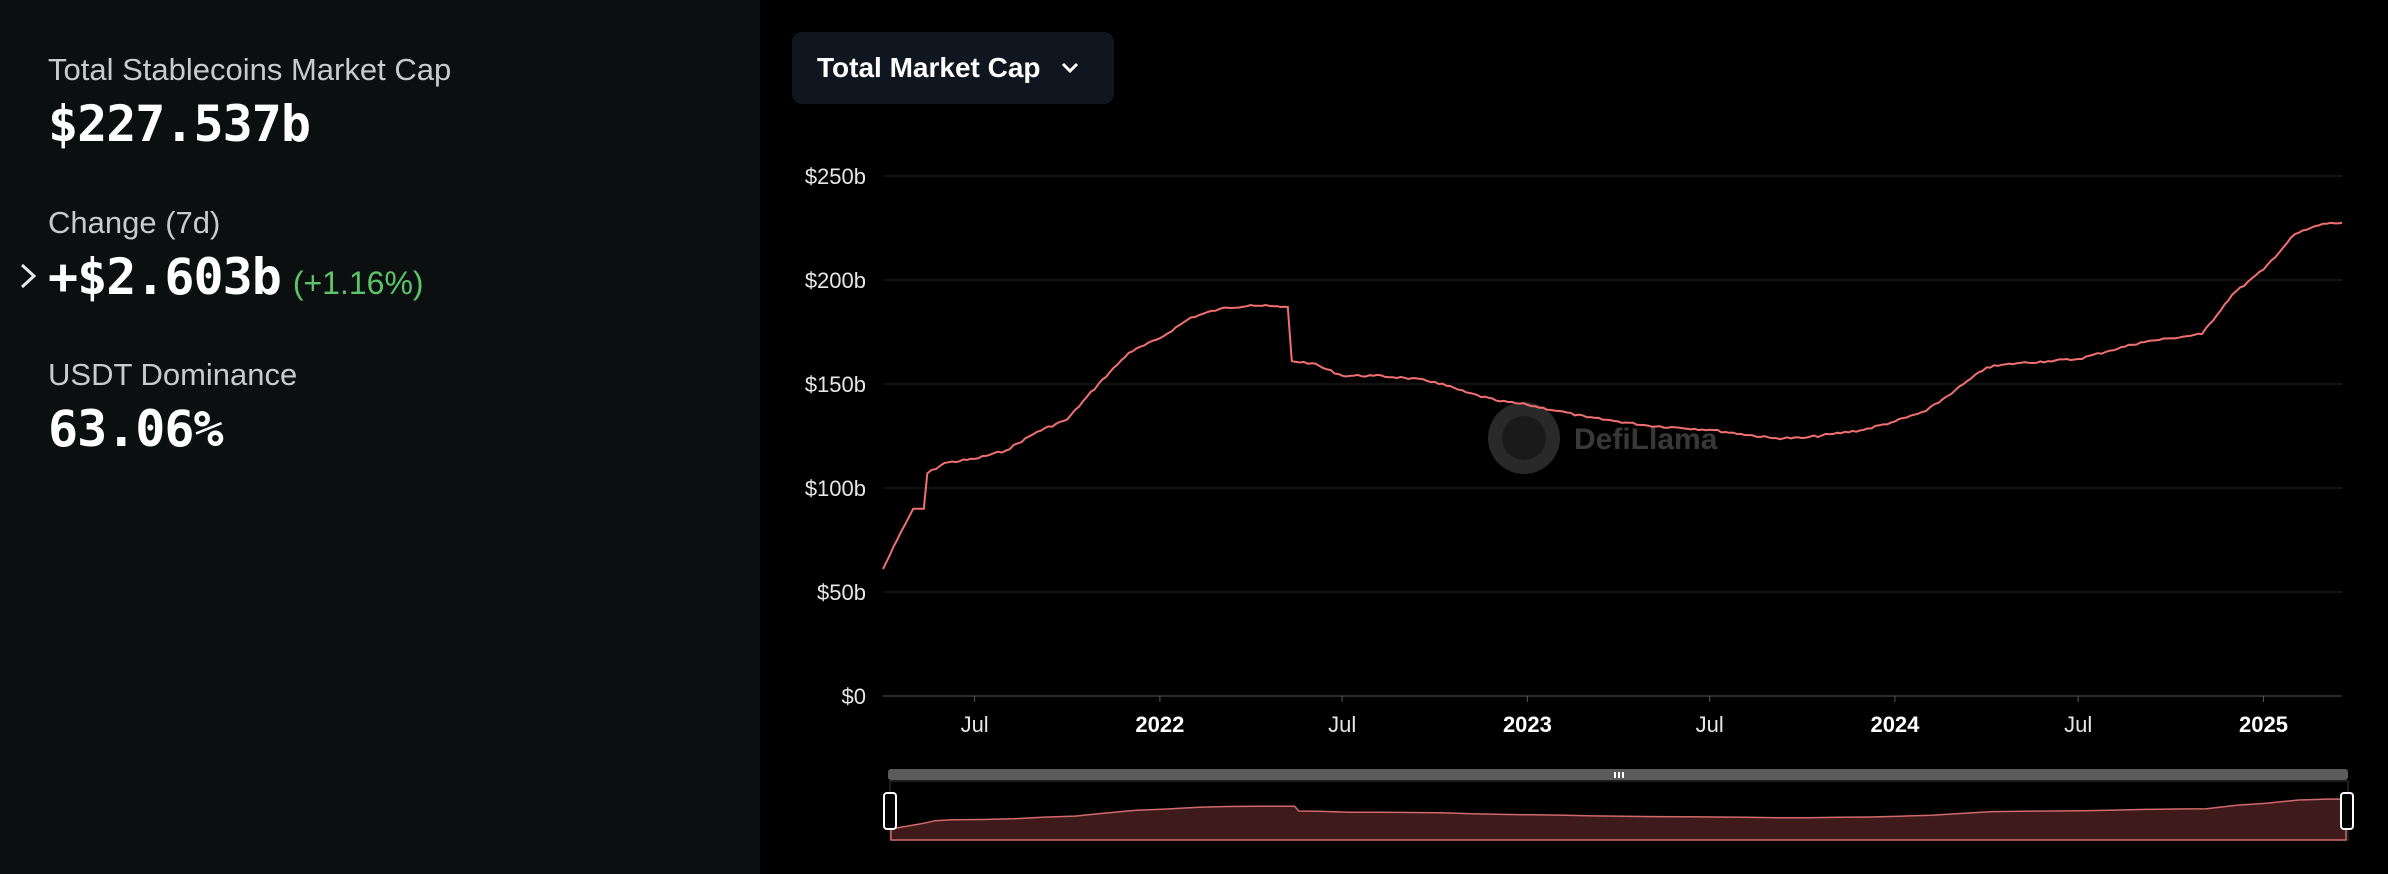 This screenshot has width=2388, height=874. I want to click on mini-area, so click(1618, 819).